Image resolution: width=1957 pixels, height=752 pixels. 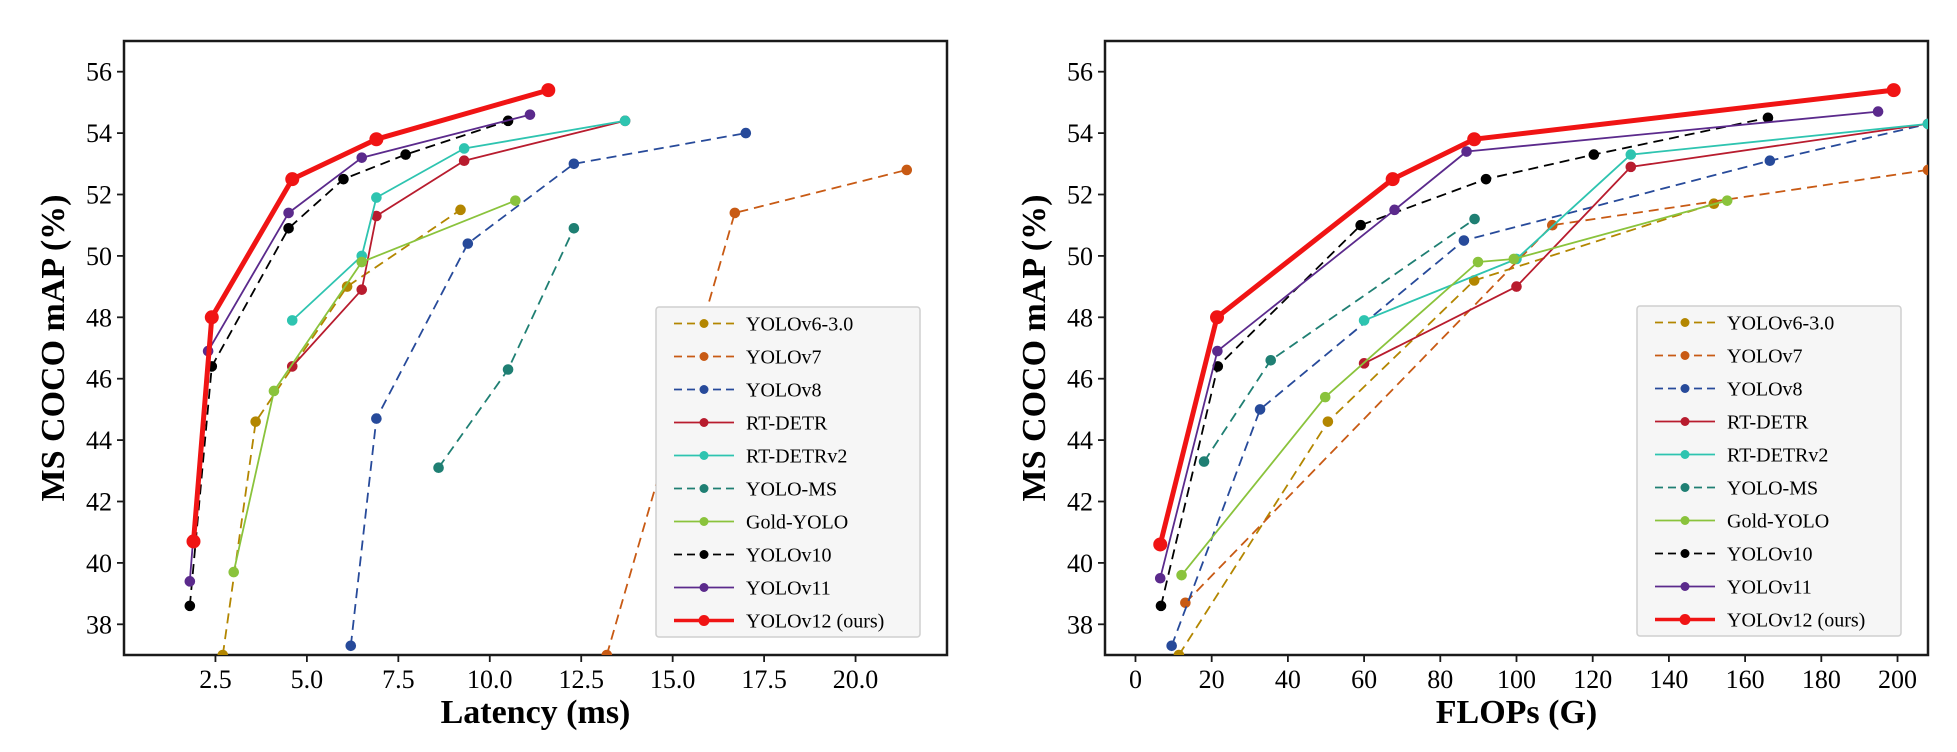 What do you see at coordinates (1440, 679) in the screenshot?
I see `x-tick-label: 80` at bounding box center [1440, 679].